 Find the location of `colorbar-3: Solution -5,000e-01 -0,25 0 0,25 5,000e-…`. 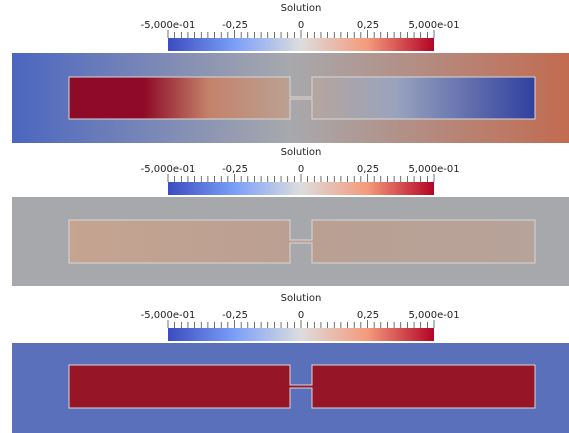

colorbar-3: Solution -5,000e-01 -0,25 0 0,25 5,000e-… is located at coordinates (300, 317).